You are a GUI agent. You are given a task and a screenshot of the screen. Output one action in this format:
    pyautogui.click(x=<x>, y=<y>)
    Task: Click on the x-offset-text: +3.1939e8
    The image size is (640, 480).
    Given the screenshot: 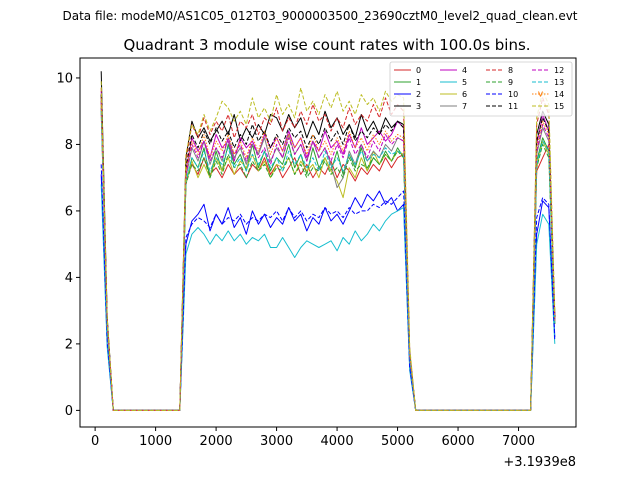 What is the action you would take?
    pyautogui.click(x=539, y=462)
    